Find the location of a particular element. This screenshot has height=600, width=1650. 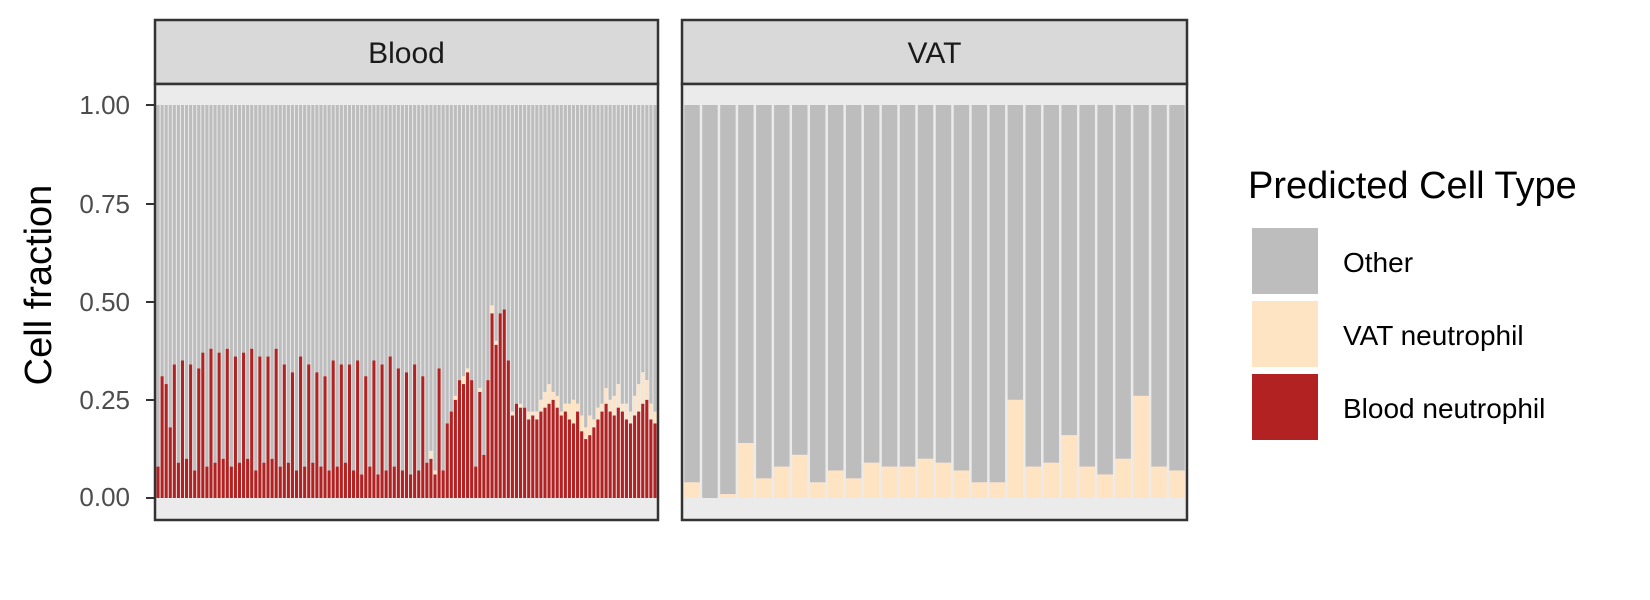

y-tick-label: 0.00 is located at coordinates (104, 497).